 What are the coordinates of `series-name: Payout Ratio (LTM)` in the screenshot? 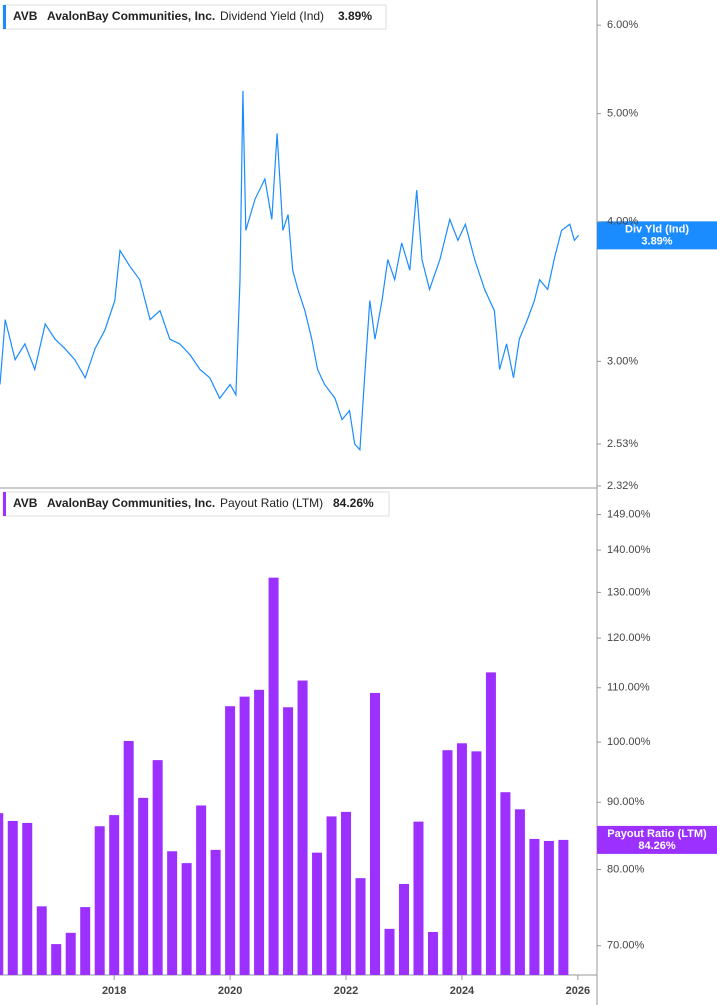 It's located at (271, 503).